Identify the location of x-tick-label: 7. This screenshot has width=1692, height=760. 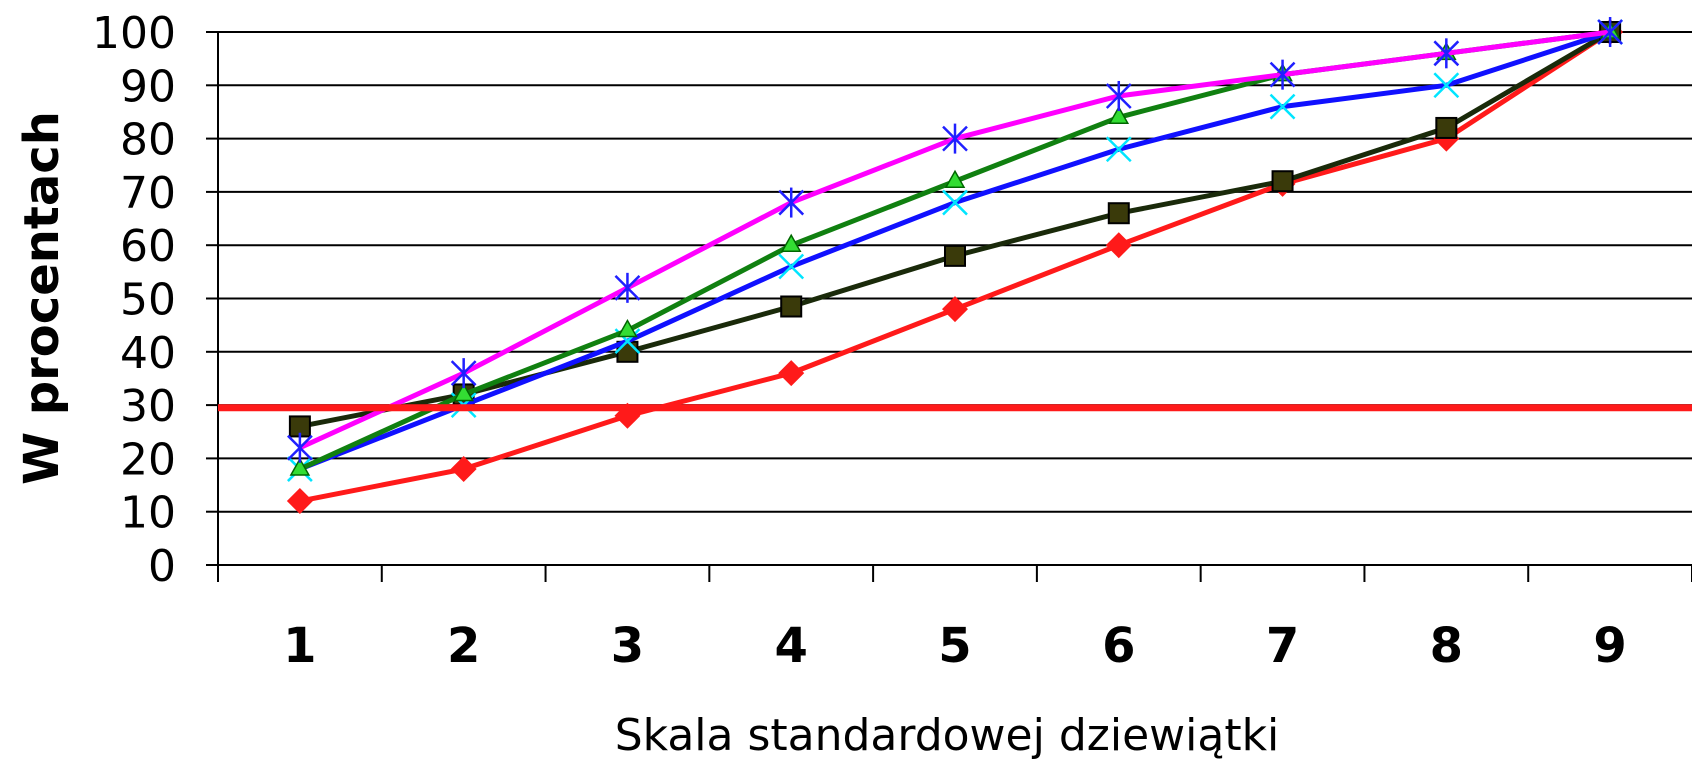
(1282, 646).